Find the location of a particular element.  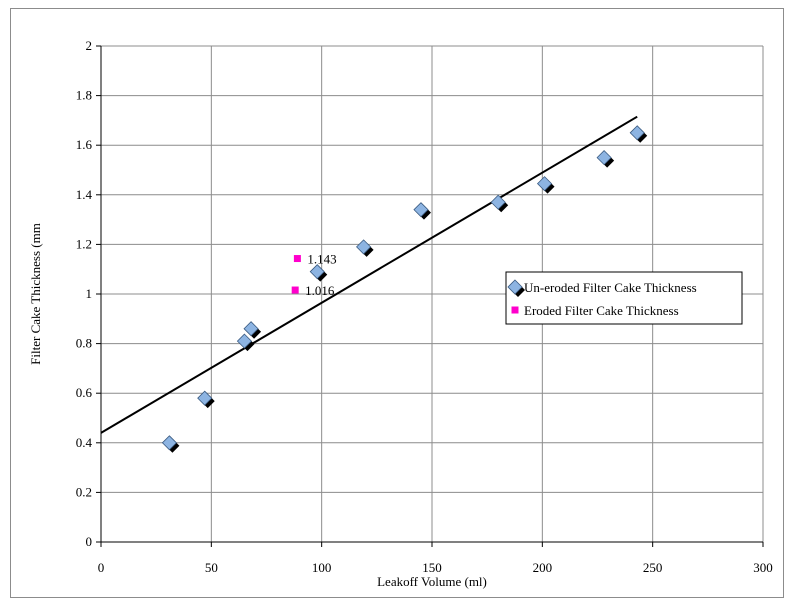

data-labels: 1.143 1.016 is located at coordinates (320, 275).